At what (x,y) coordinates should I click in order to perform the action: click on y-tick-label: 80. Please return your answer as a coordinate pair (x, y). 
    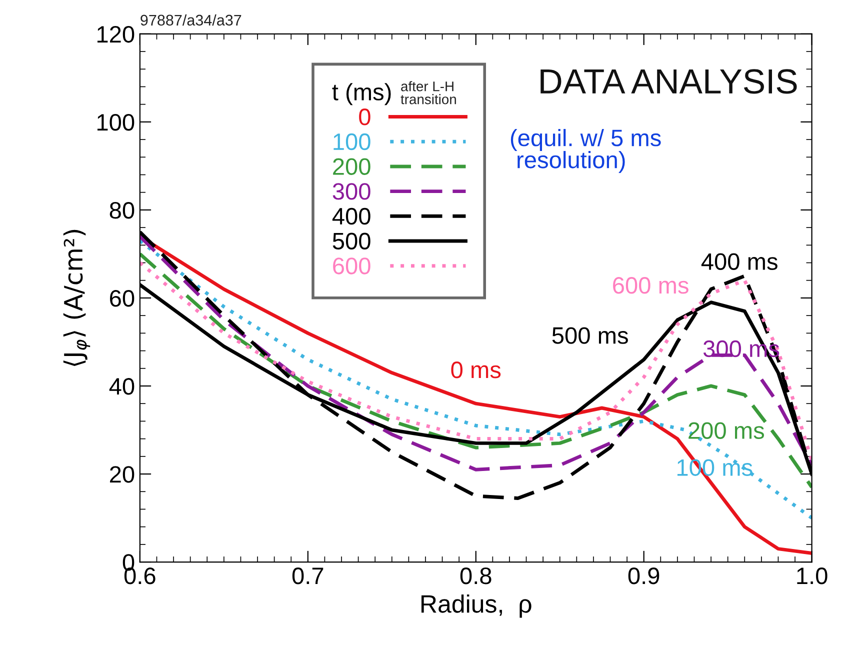
    Looking at the image, I should click on (122, 210).